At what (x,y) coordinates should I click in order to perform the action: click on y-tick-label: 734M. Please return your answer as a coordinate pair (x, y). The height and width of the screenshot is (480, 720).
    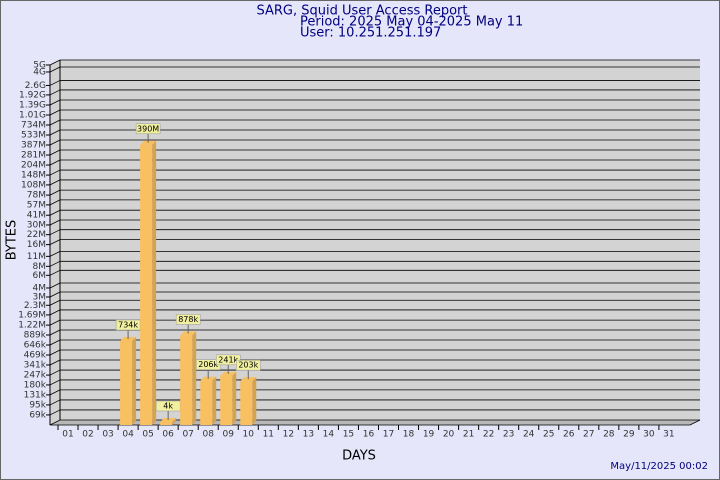
    Looking at the image, I should click on (33, 125).